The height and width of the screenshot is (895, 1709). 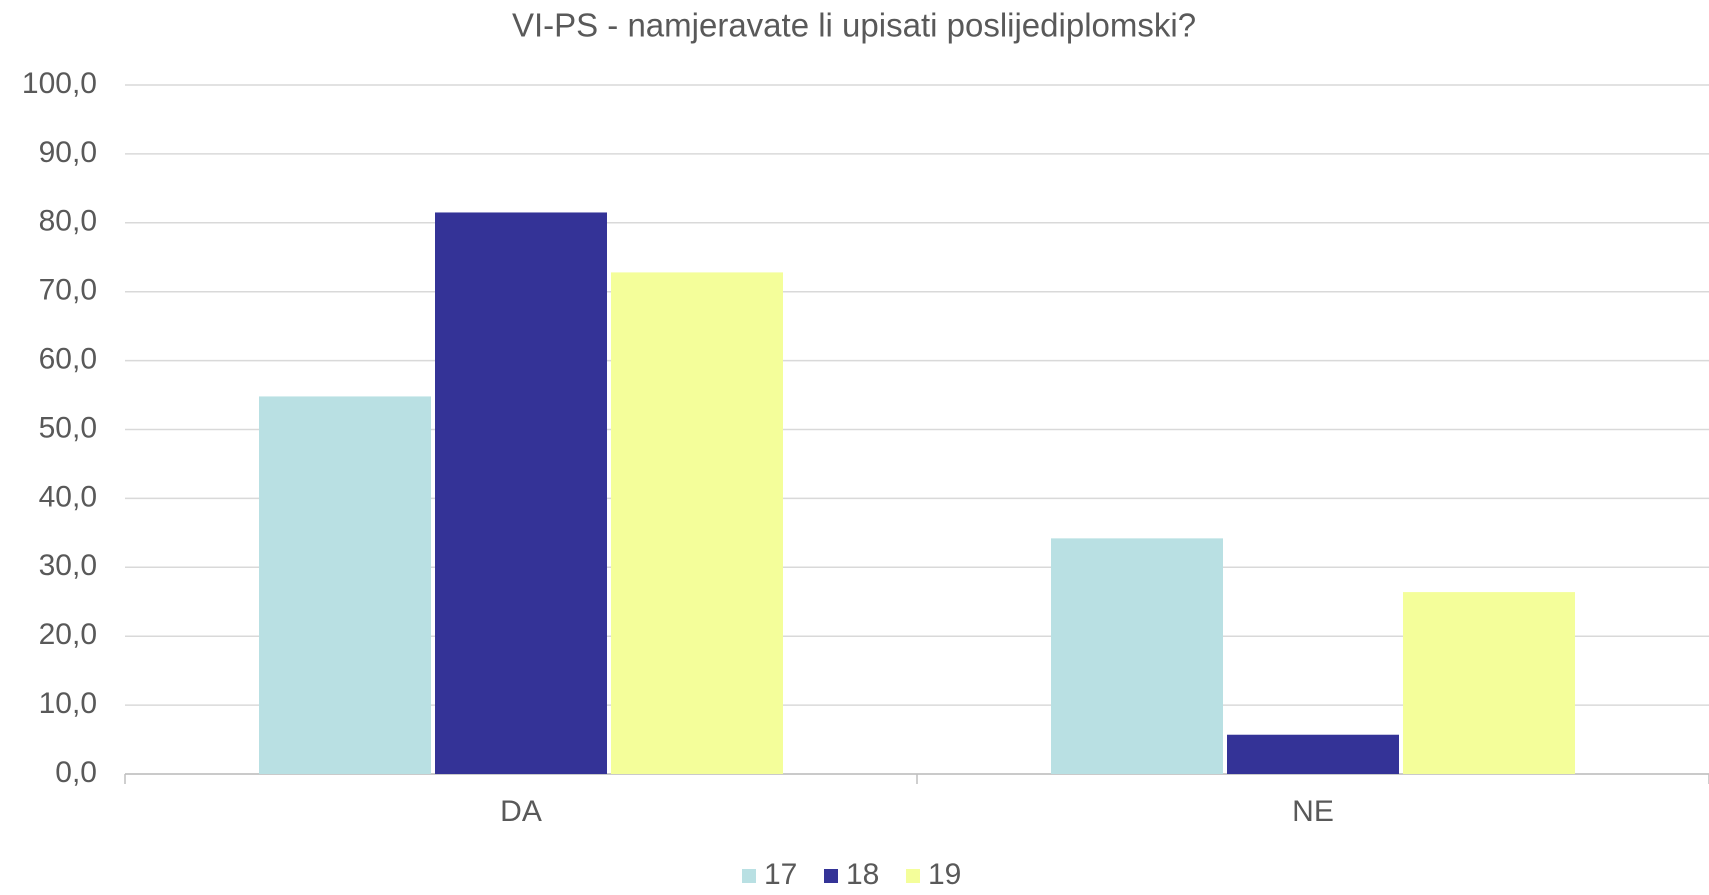 What do you see at coordinates (68, 496) in the screenshot?
I see `y-tick-label: 40,0` at bounding box center [68, 496].